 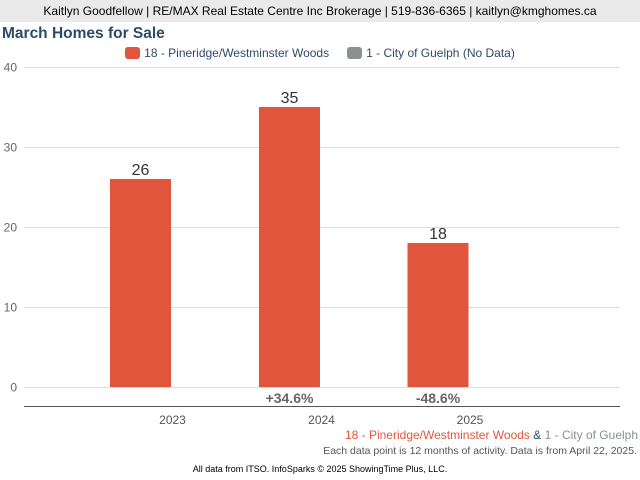 I want to click on footer-ampersand: &, so click(x=537, y=435).